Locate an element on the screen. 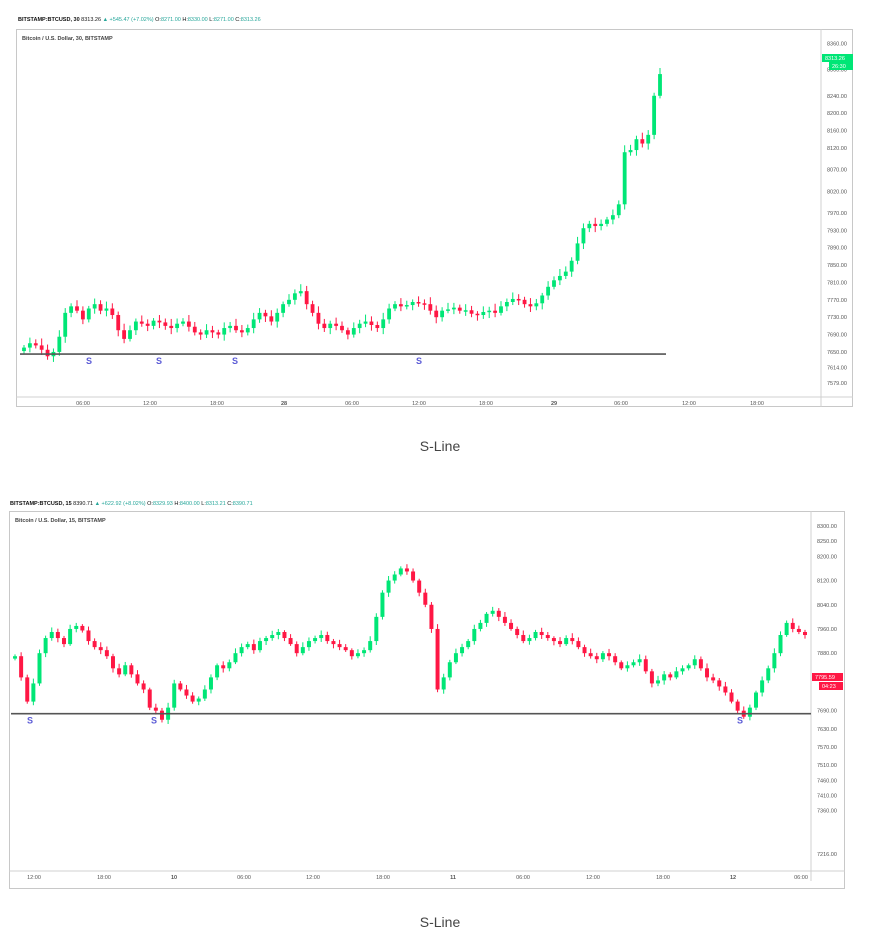  y-tick-label: 8300.00 is located at coordinates (827, 527).